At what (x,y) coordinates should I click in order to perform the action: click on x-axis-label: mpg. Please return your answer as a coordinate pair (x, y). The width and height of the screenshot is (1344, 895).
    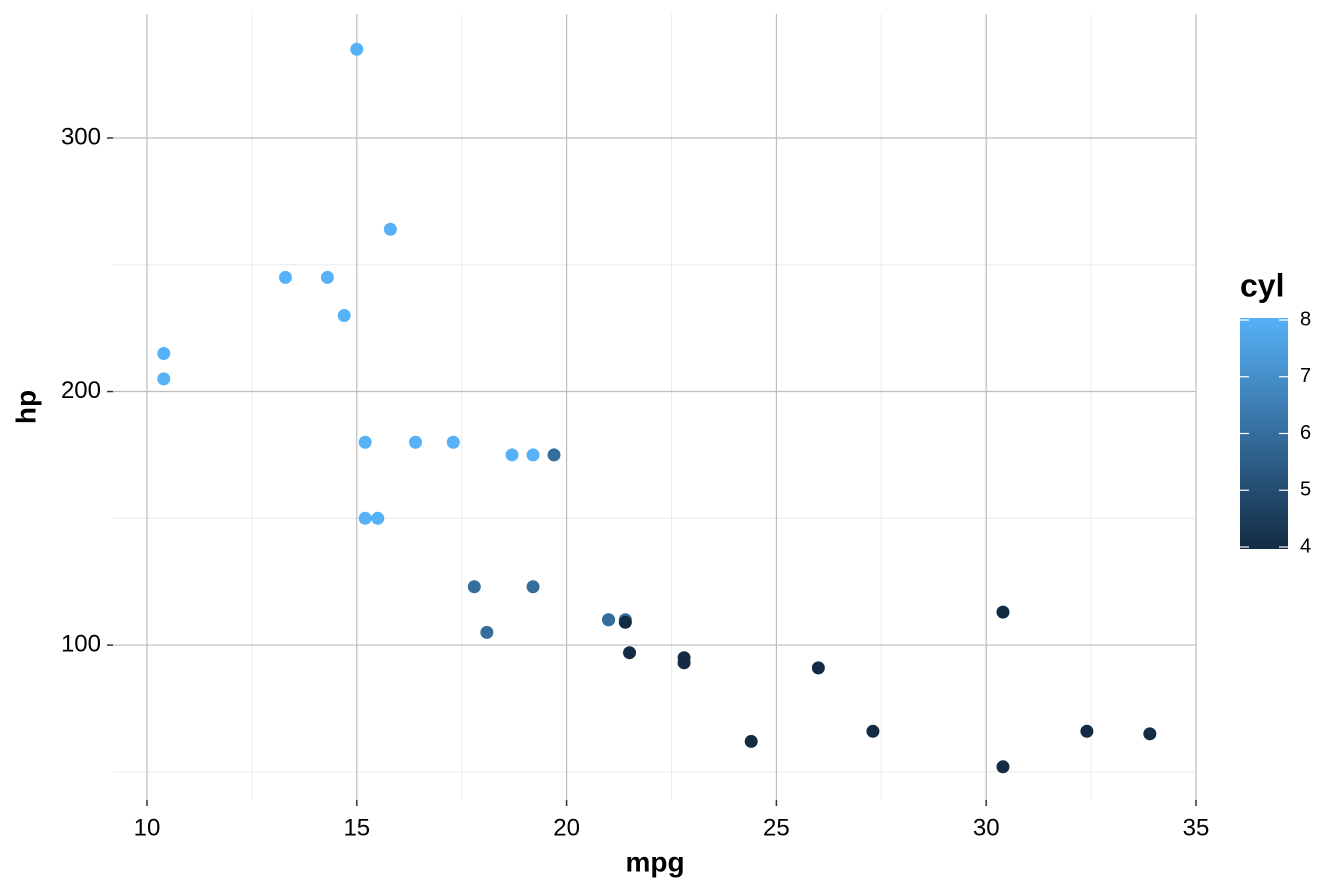
    Looking at the image, I should click on (654, 861).